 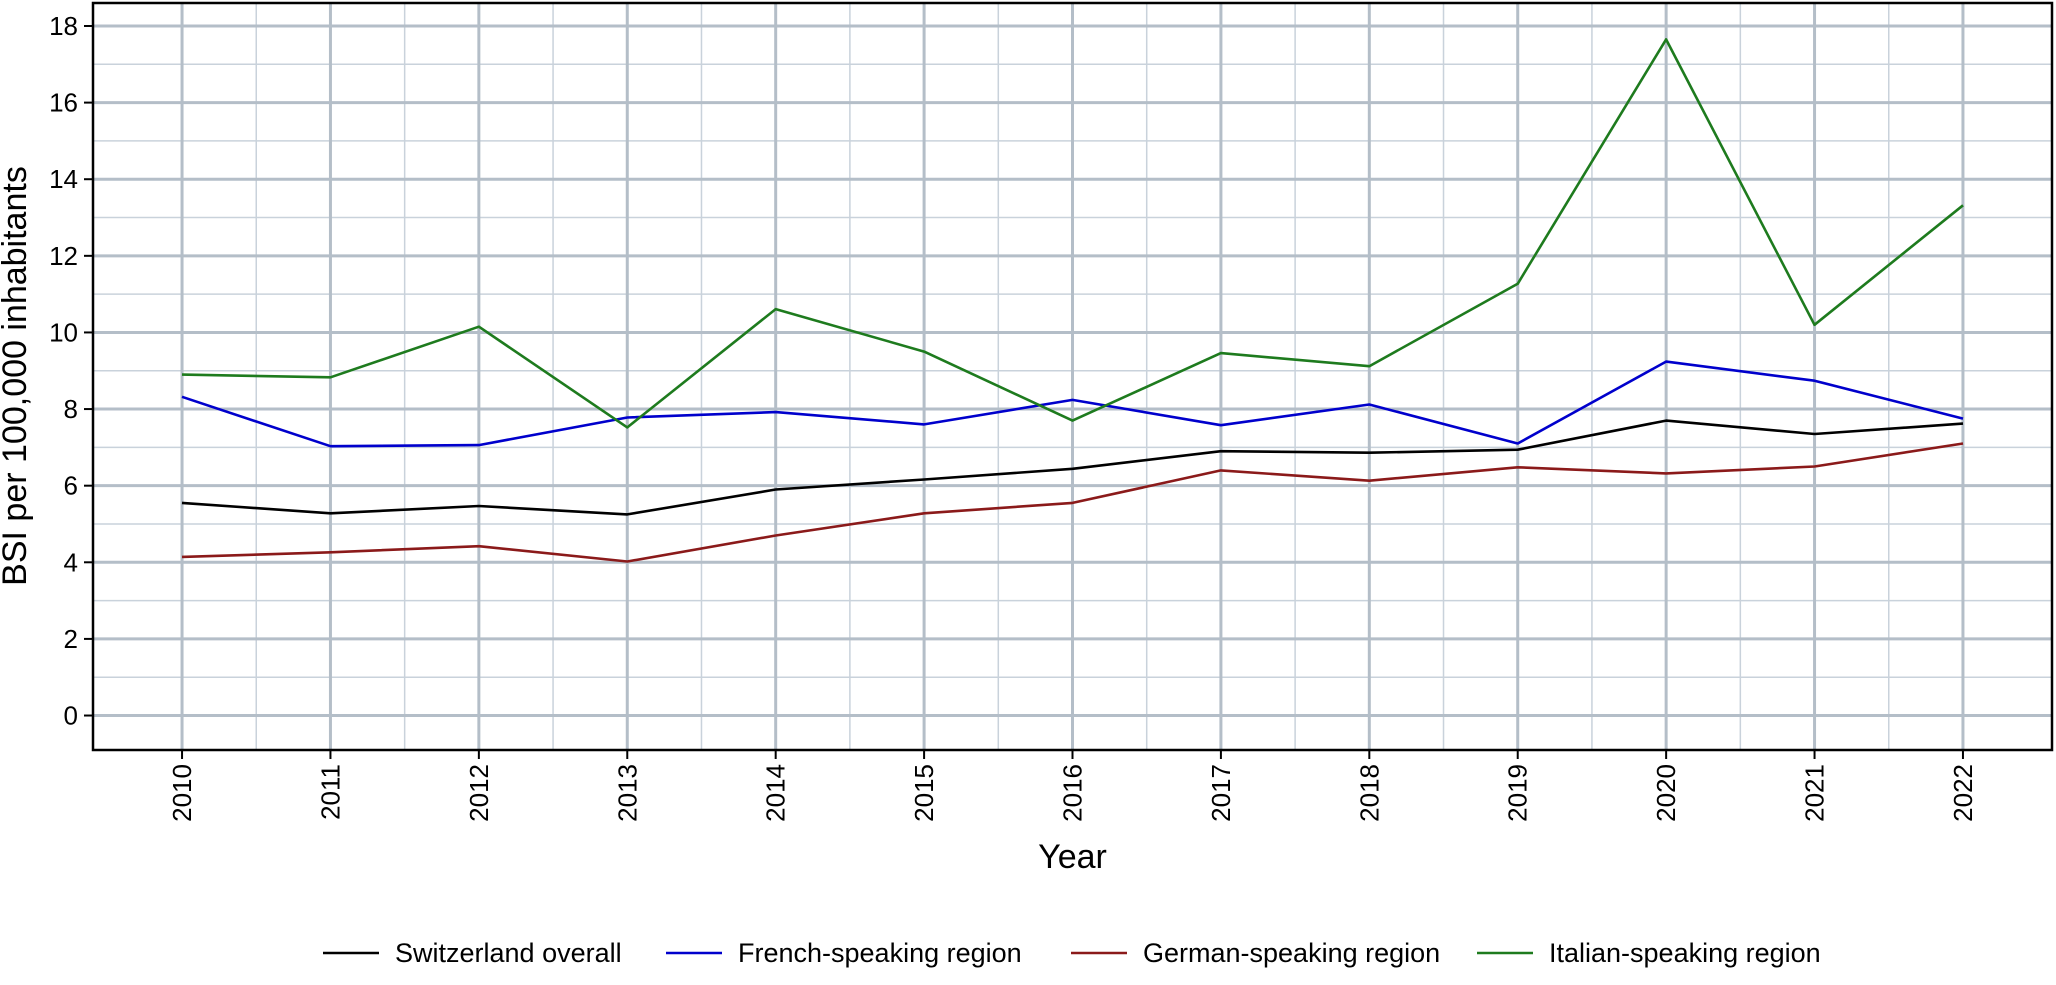 What do you see at coordinates (508, 953) in the screenshot?
I see `legend-label: Switzerland overall` at bounding box center [508, 953].